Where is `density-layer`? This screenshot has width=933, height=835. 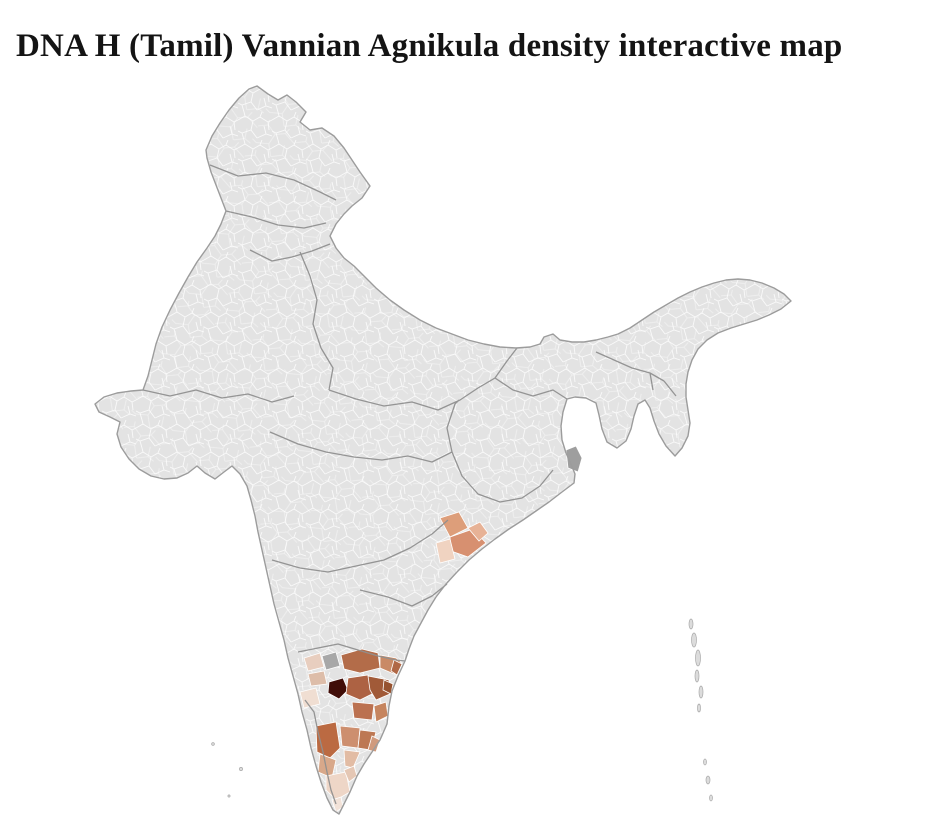
density-layer is located at coordinates (441, 629).